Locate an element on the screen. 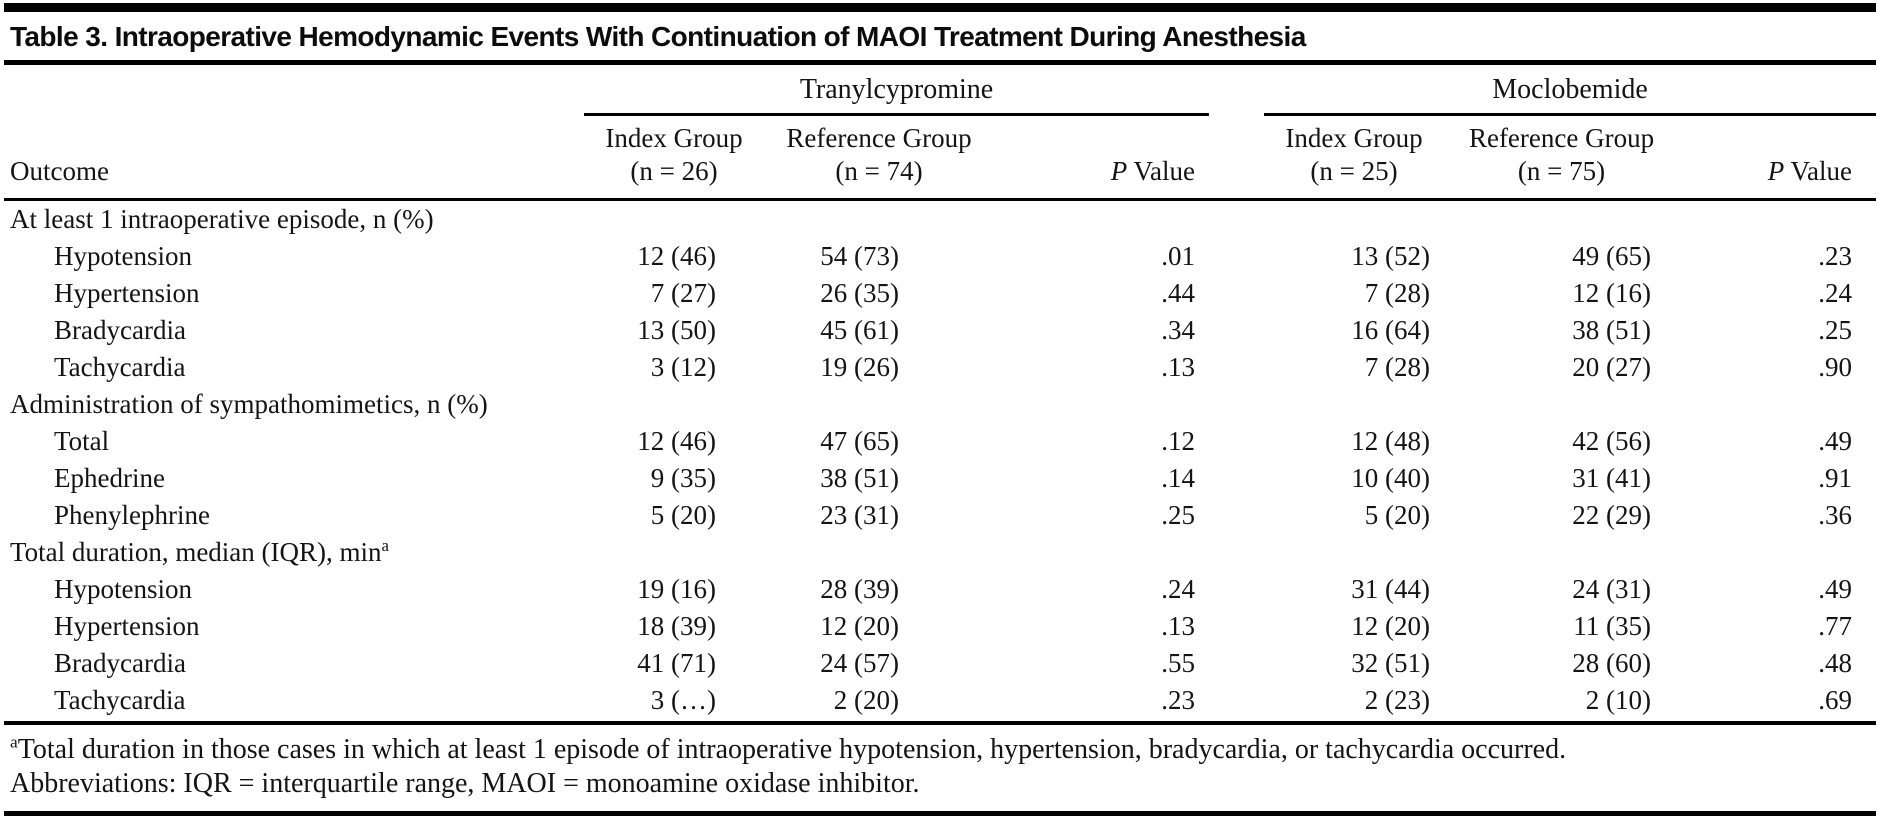  value-cell: 38 (51) is located at coordinates (859, 478).